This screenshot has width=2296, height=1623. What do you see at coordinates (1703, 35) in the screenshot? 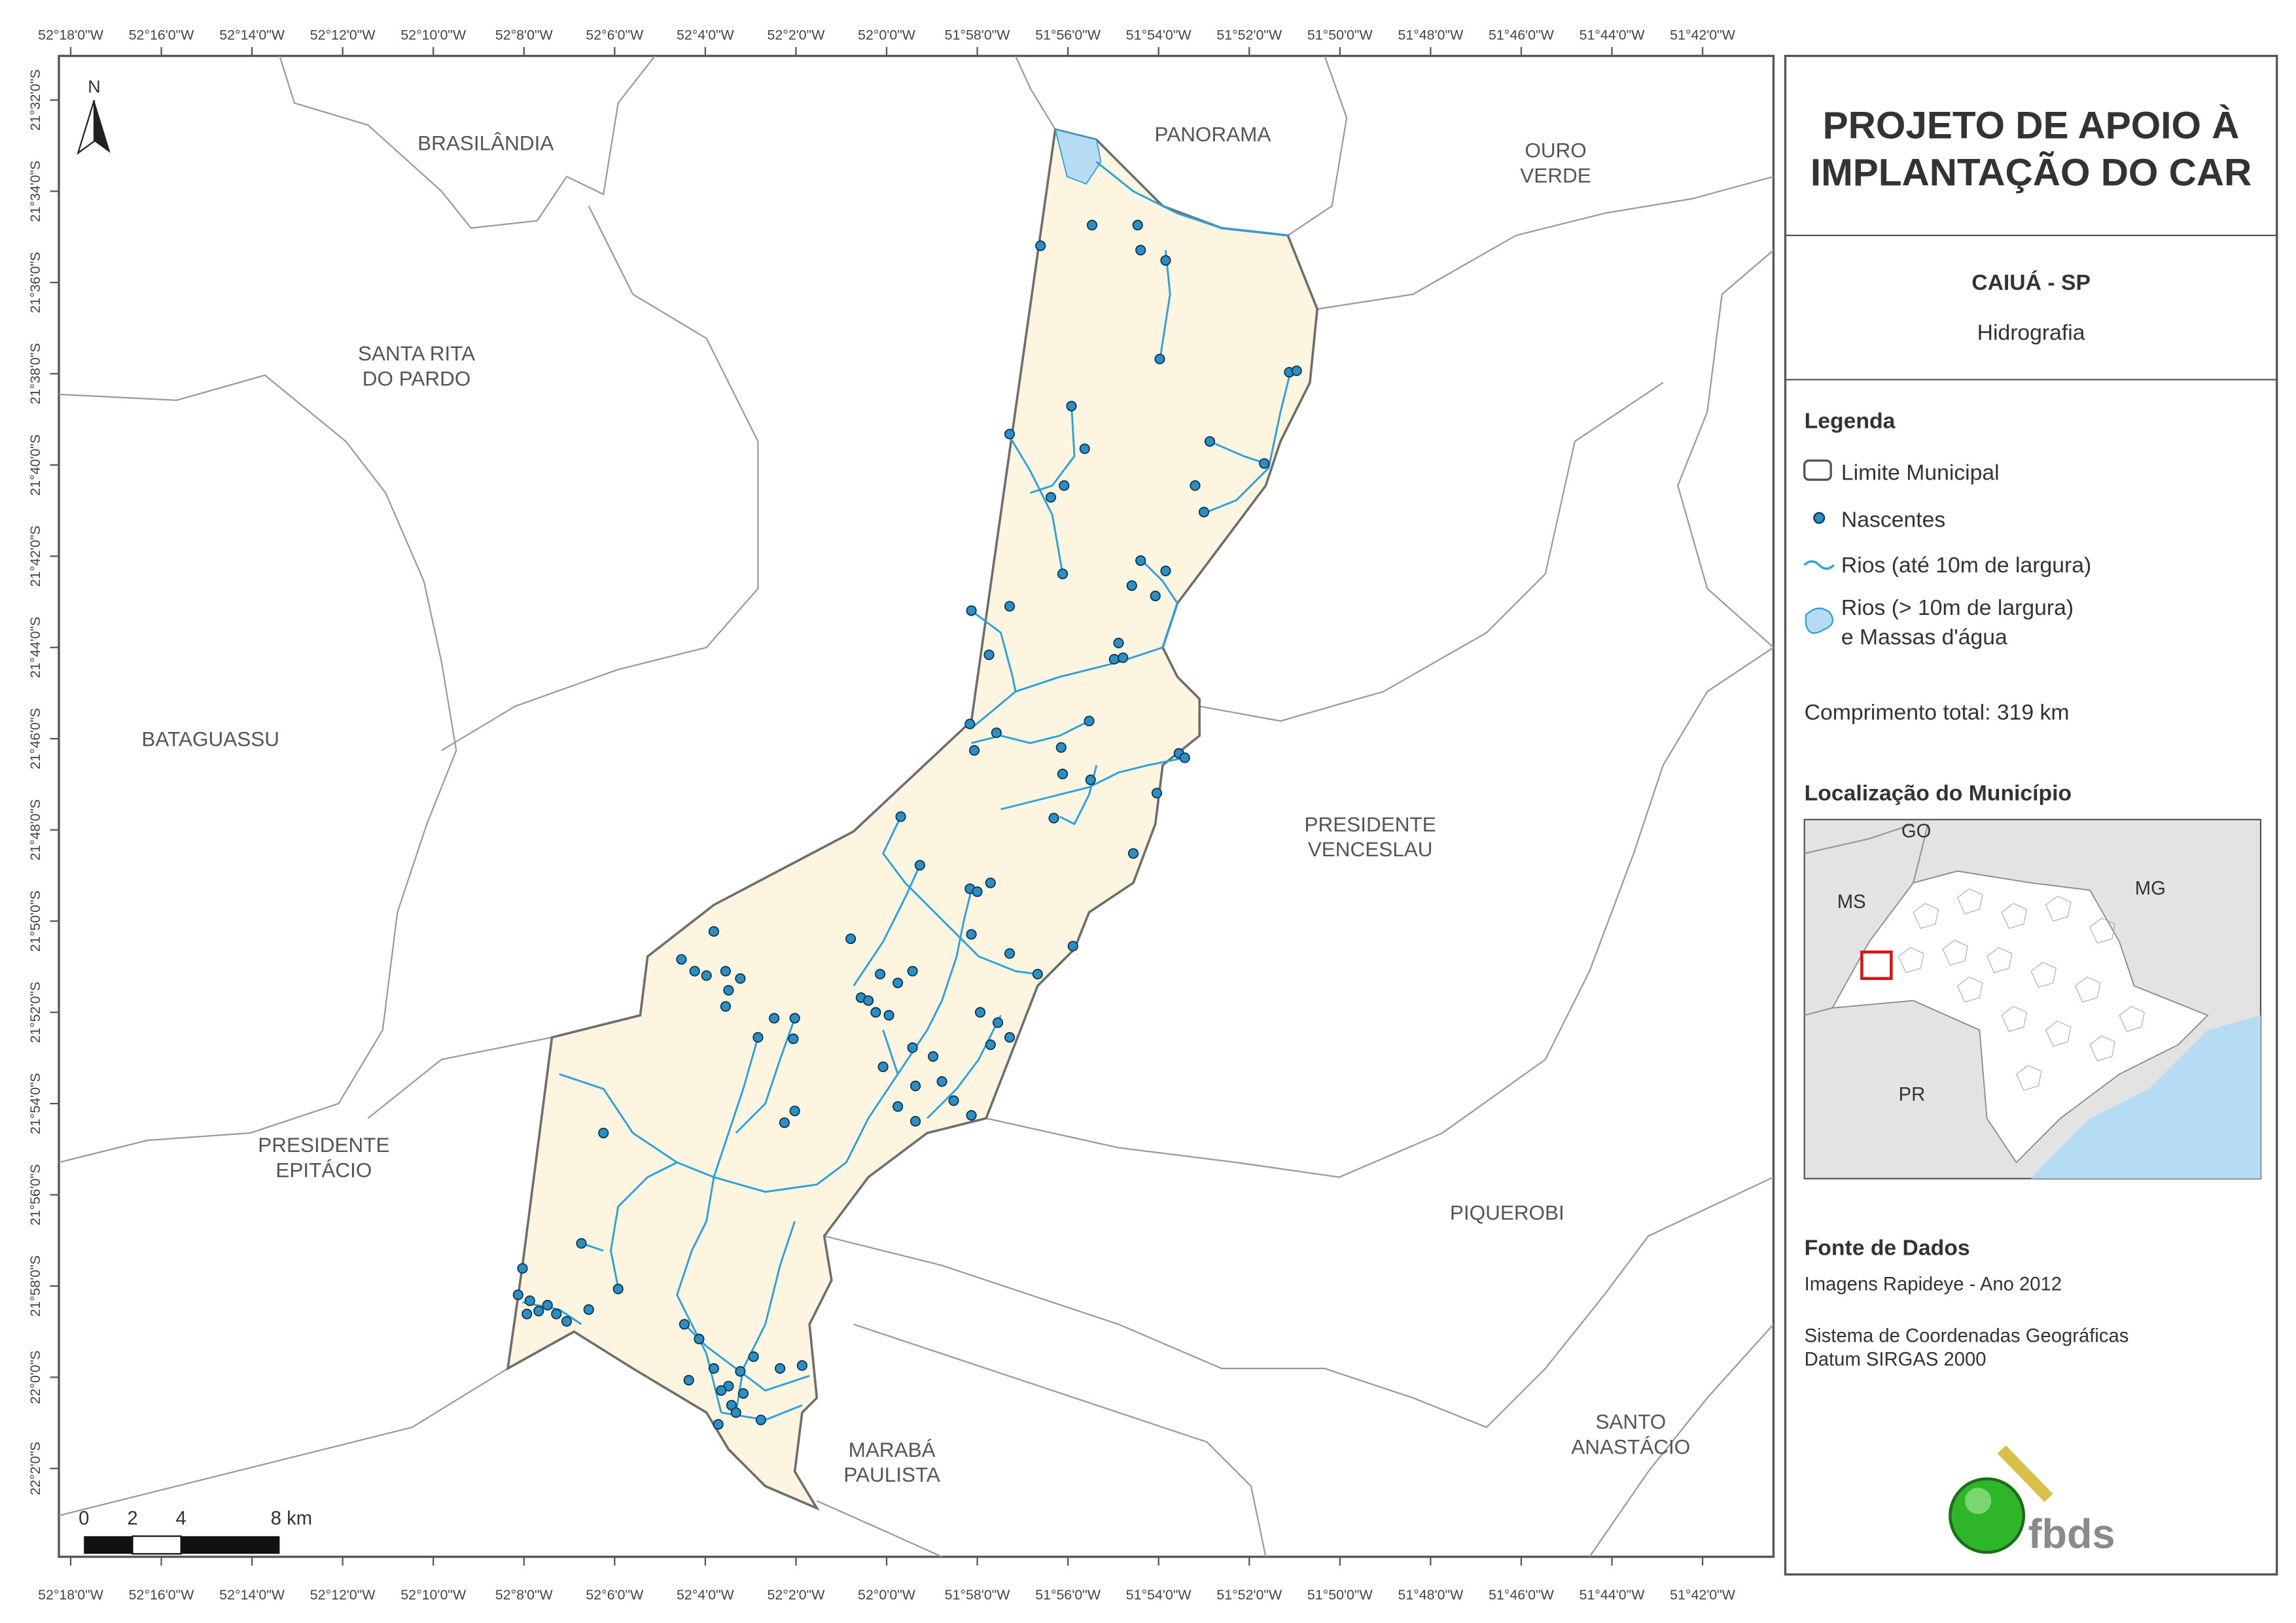
I see `longitude-label: 51°42'0"W` at bounding box center [1703, 35].